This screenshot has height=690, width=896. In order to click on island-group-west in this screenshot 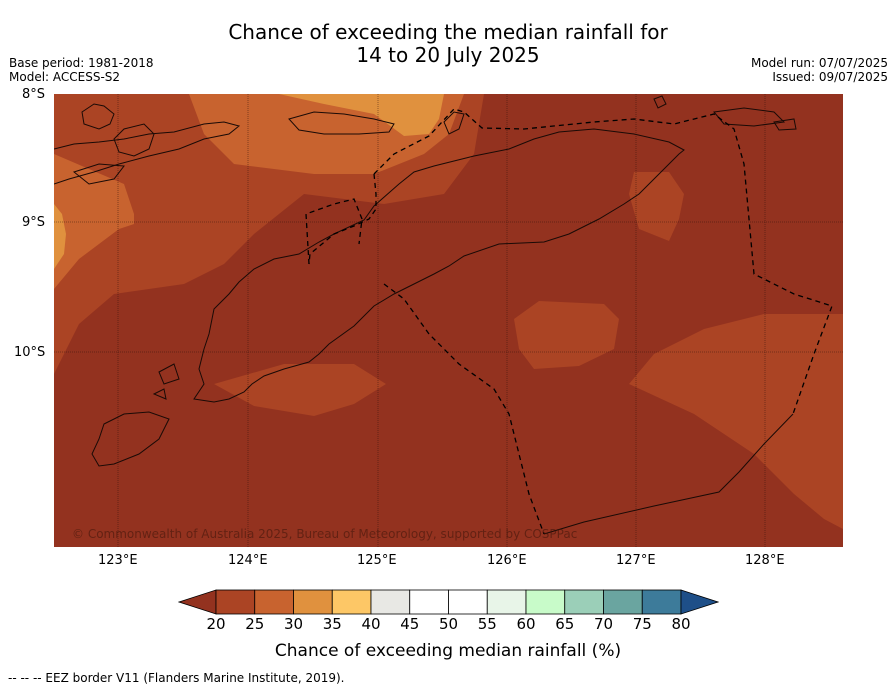, I will do `click(113, 144)`.